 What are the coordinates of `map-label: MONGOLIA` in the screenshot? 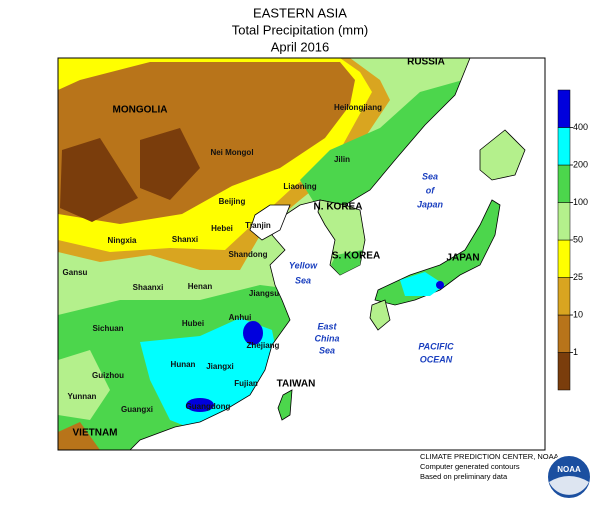 It's located at (140, 110).